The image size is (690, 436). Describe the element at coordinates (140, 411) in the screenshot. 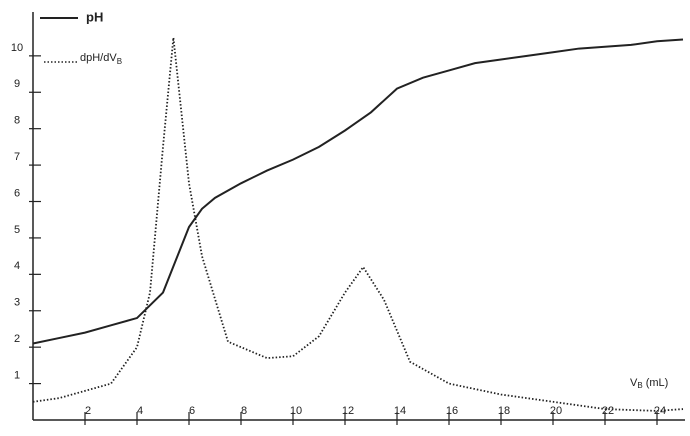

I see `x-tick-label: 4` at that location.